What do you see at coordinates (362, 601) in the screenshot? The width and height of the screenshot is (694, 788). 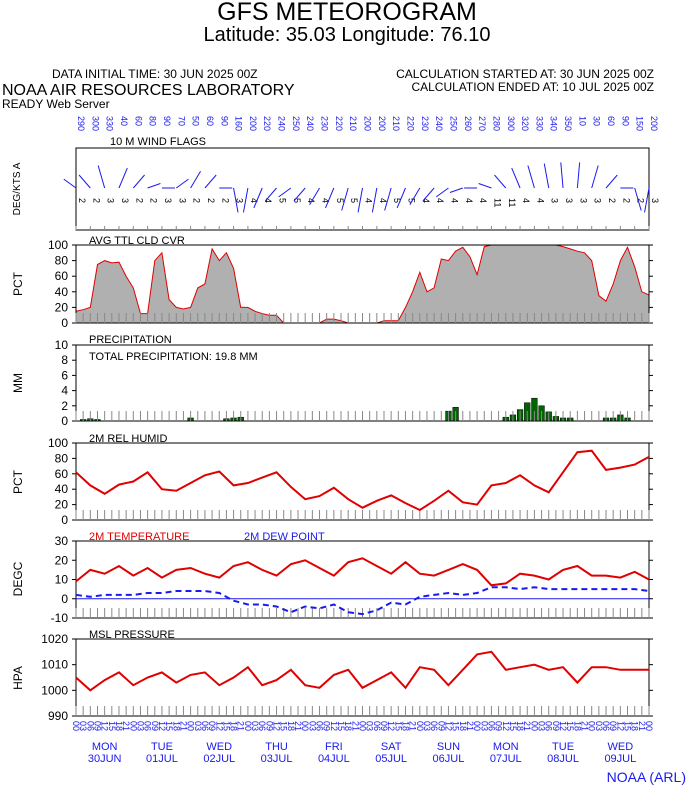 I see `dewpoint-line` at bounding box center [362, 601].